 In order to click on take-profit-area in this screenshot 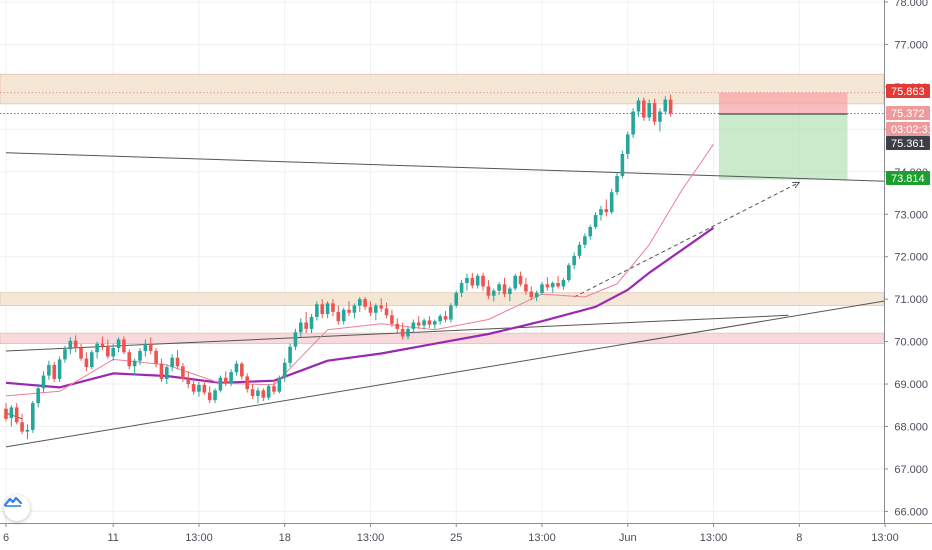, I will do `click(783, 147)`.